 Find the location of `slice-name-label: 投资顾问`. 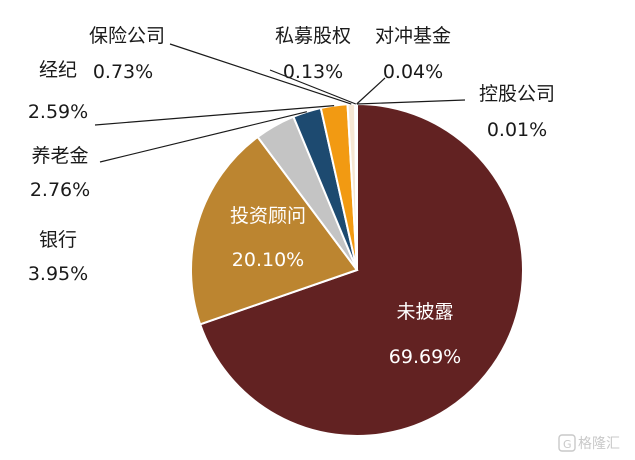

slice-name-label: 投资顾问 is located at coordinates (268, 216).